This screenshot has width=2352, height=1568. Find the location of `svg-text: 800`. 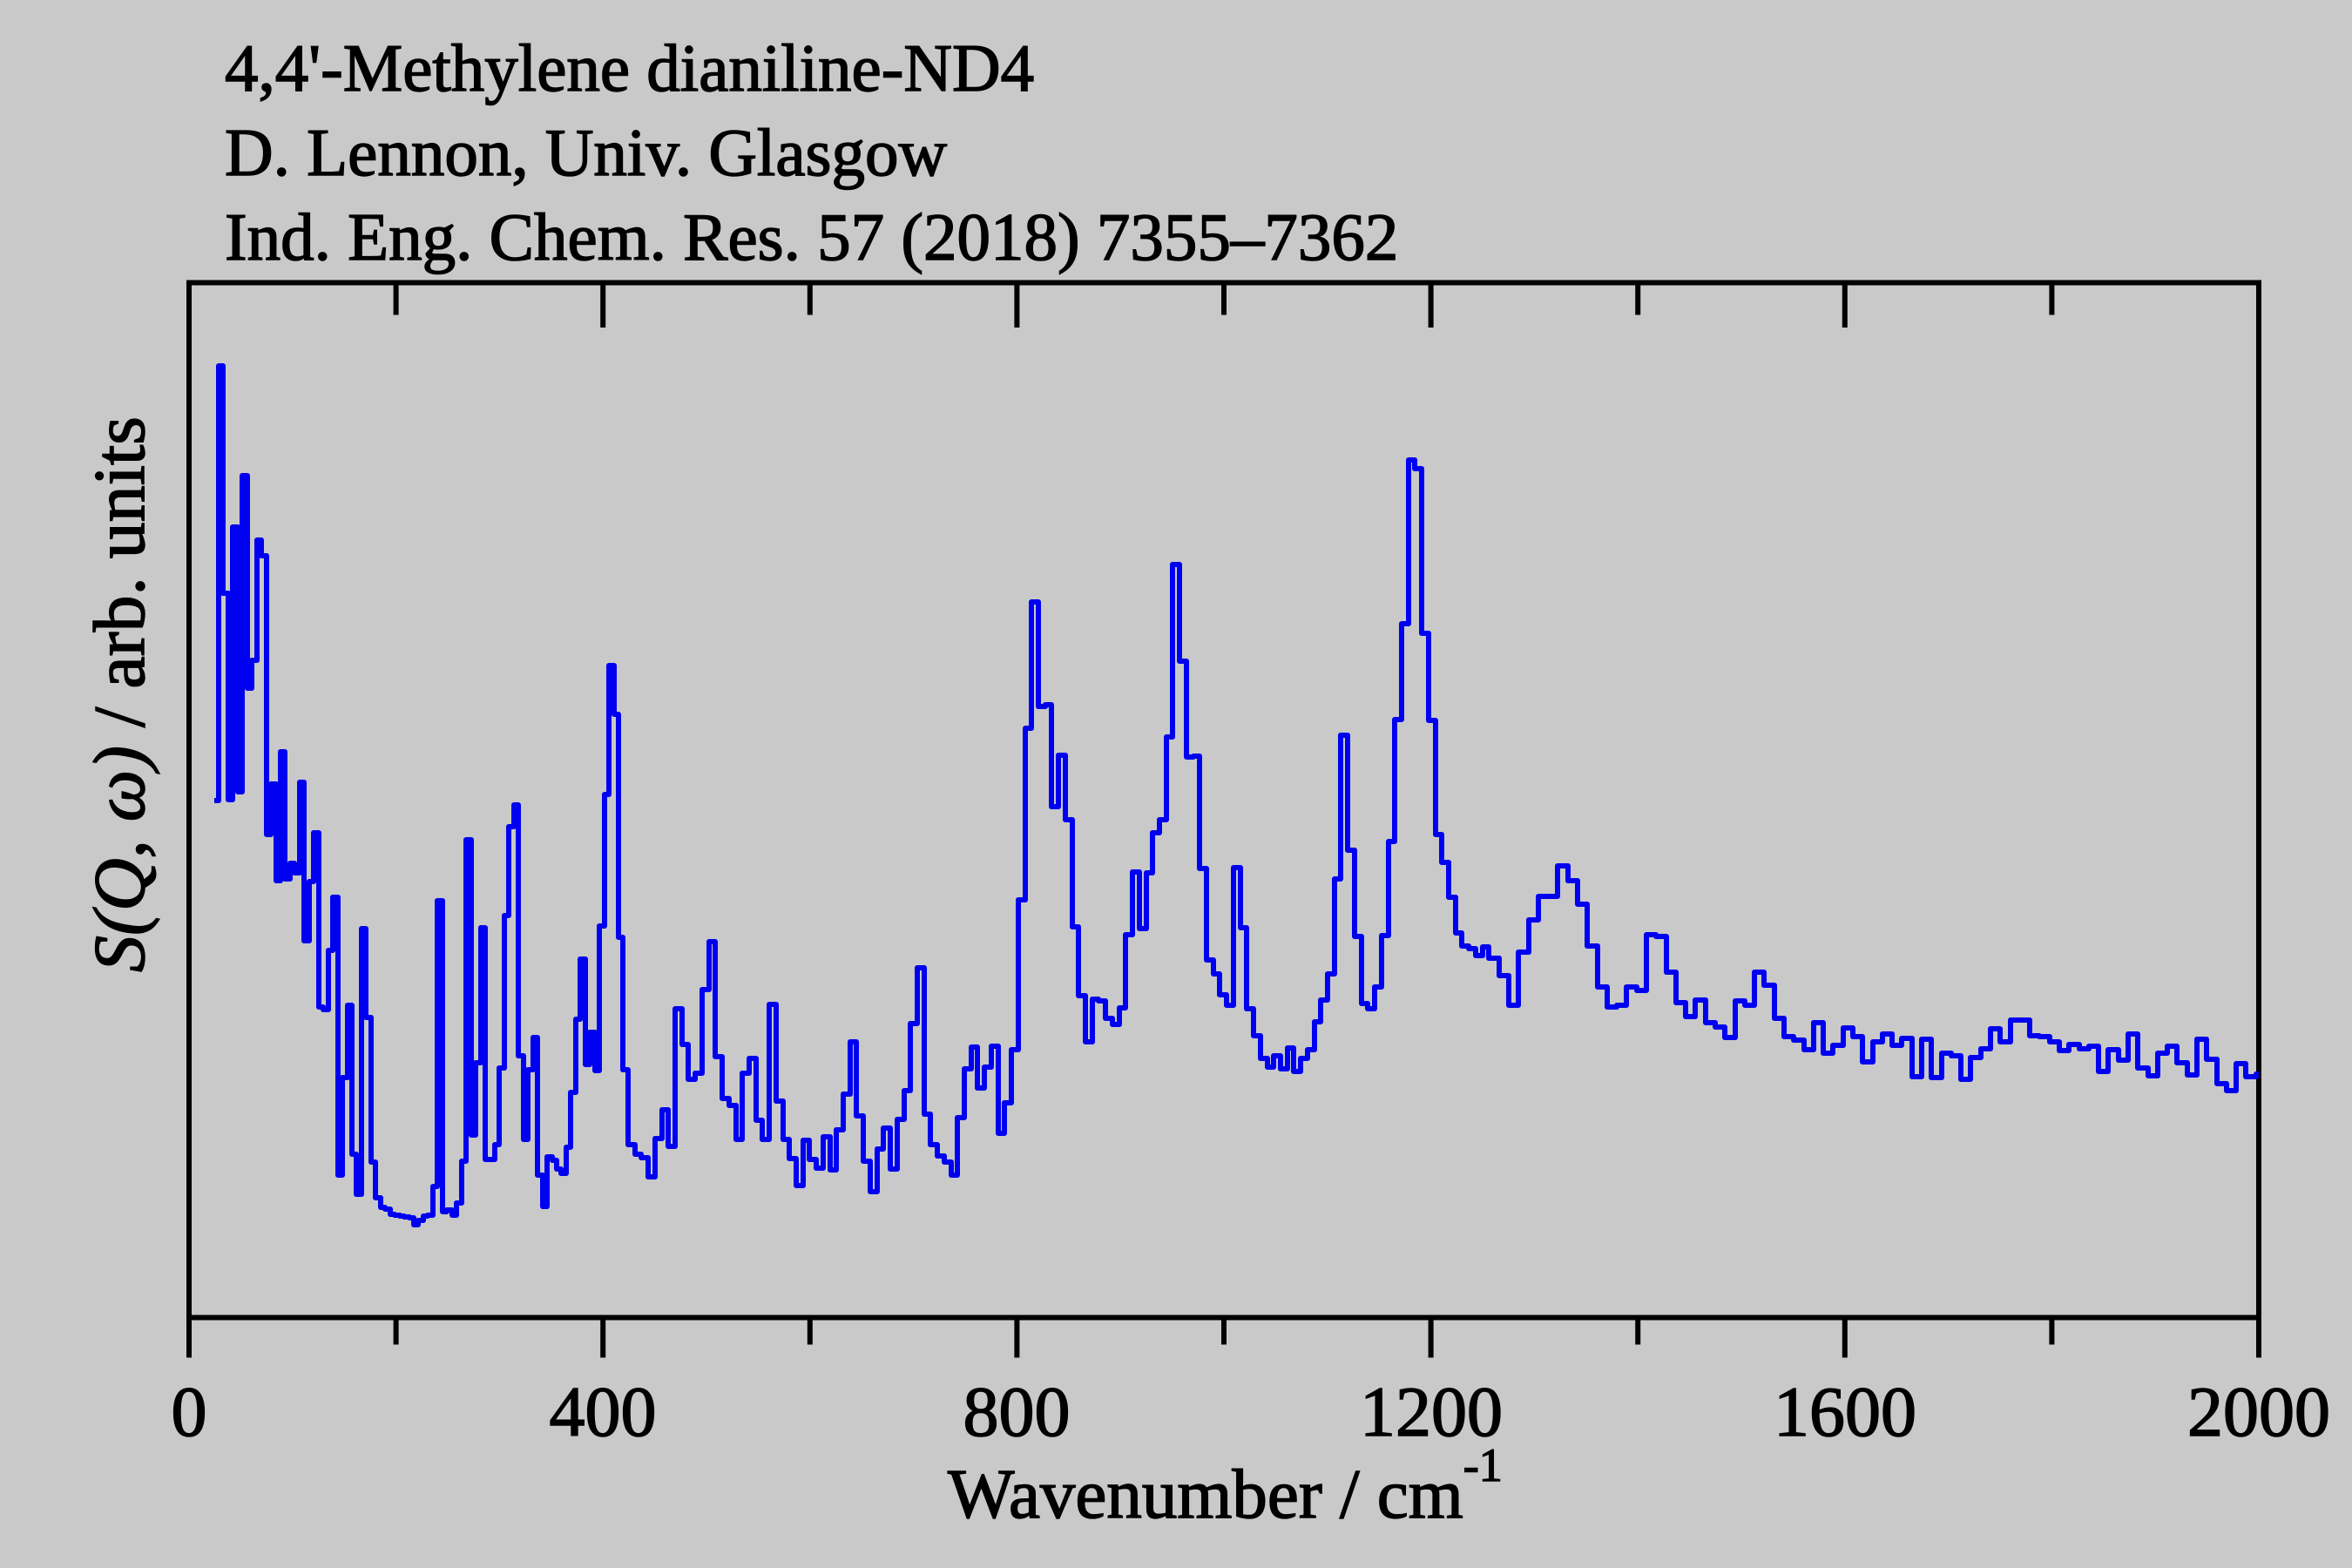

svg-text: 800 is located at coordinates (1017, 1411).